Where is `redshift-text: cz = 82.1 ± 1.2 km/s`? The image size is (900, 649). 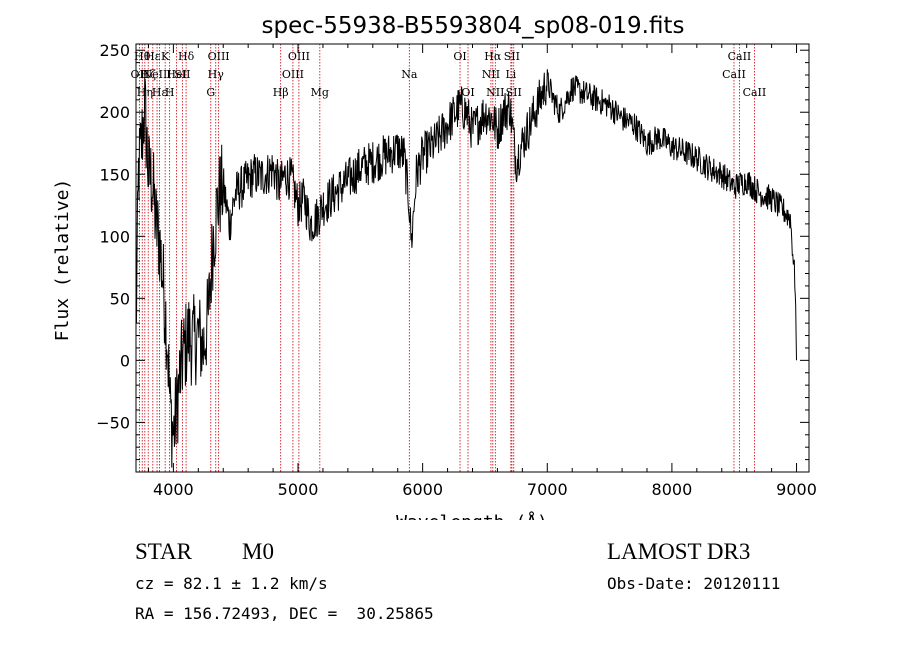 redshift-text: cz = 82.1 ± 1.2 km/s is located at coordinates (231, 583).